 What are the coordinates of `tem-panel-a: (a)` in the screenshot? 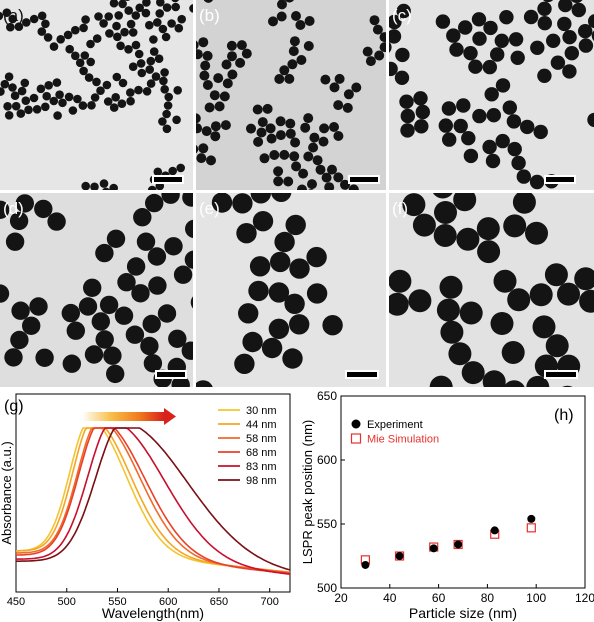 It's located at (96, 95).